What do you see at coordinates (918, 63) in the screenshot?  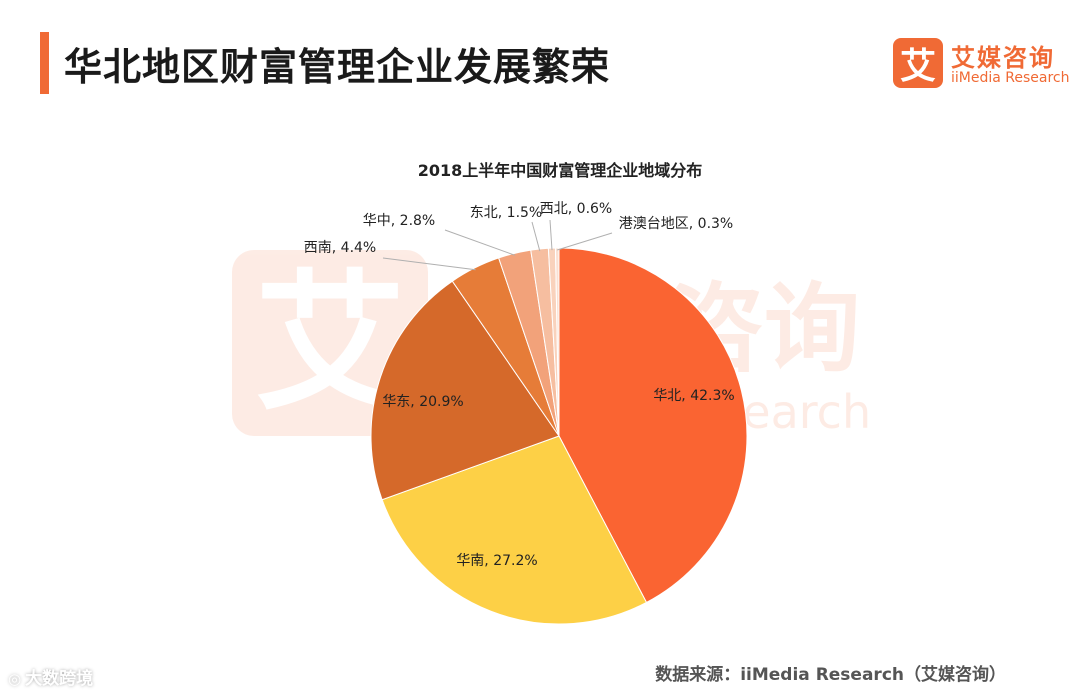 I see `brand-mark-icon: 艾` at bounding box center [918, 63].